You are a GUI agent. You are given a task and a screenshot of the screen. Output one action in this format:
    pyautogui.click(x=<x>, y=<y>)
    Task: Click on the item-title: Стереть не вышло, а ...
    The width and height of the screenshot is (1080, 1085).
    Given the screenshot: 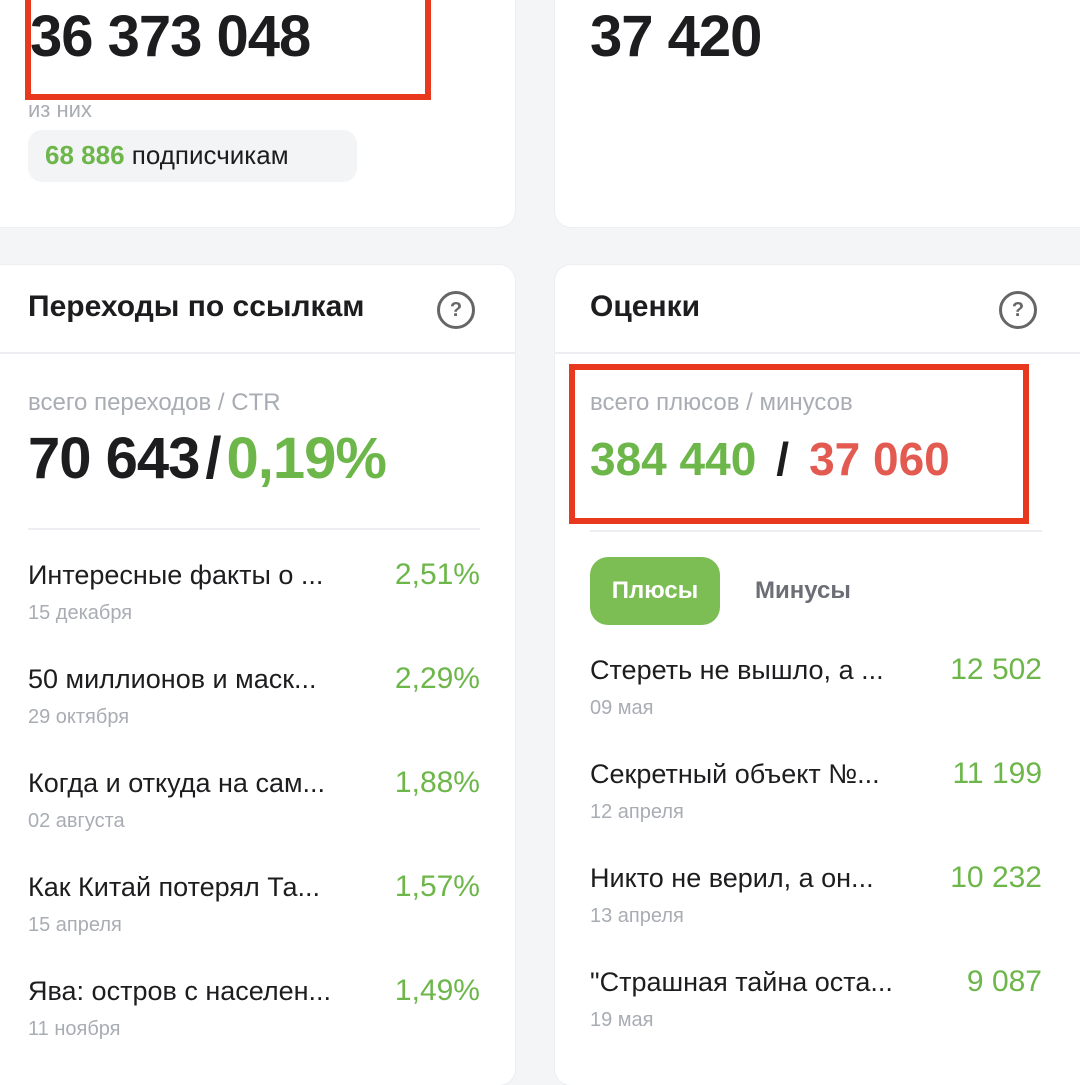 What is the action you would take?
    pyautogui.click(x=737, y=670)
    